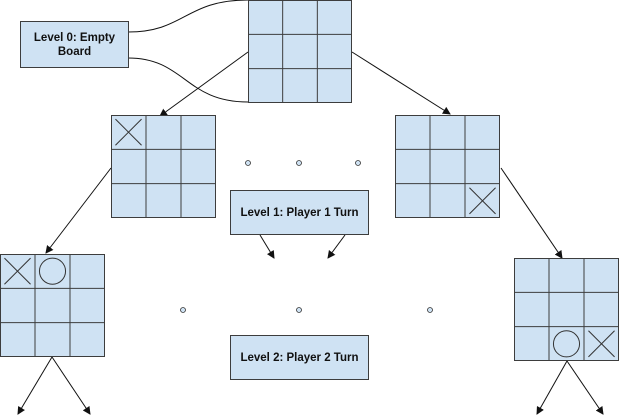 Image resolution: width=620 pixels, height=418 pixels. What do you see at coordinates (74, 44) in the screenshot?
I see `level0-label: Level 0: Empty Board` at bounding box center [74, 44].